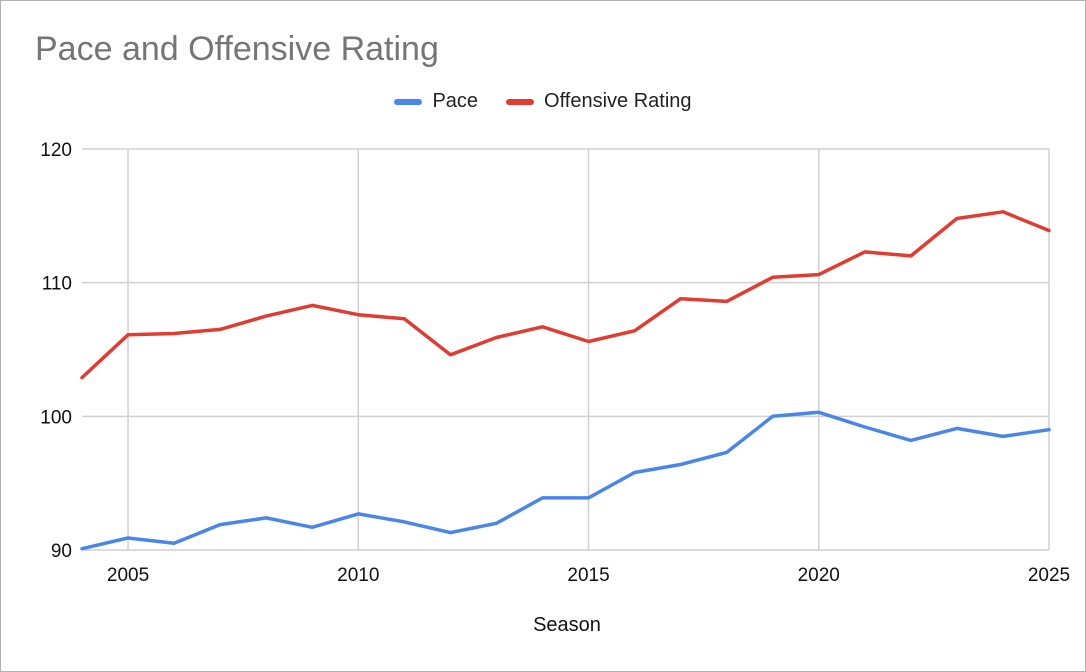 The image size is (1086, 672). What do you see at coordinates (56, 150) in the screenshot?
I see `y-tick-label: 120` at bounding box center [56, 150].